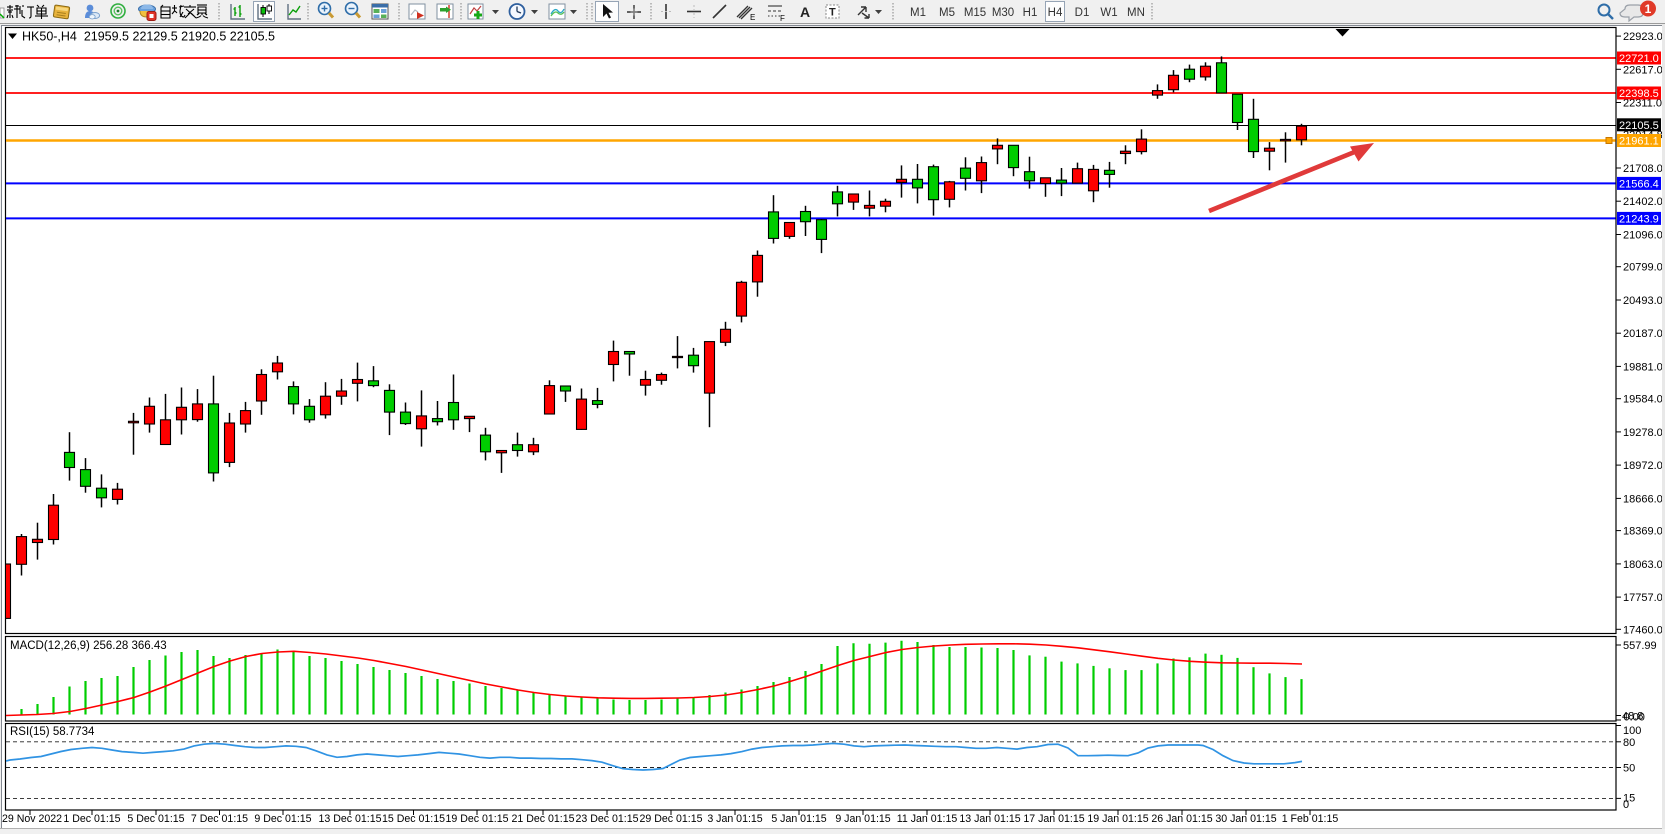 The height and width of the screenshot is (834, 1665). Describe the element at coordinates (1245, 819) in the screenshot. I see `svg-text: 30 Jan 01:15` at that location.